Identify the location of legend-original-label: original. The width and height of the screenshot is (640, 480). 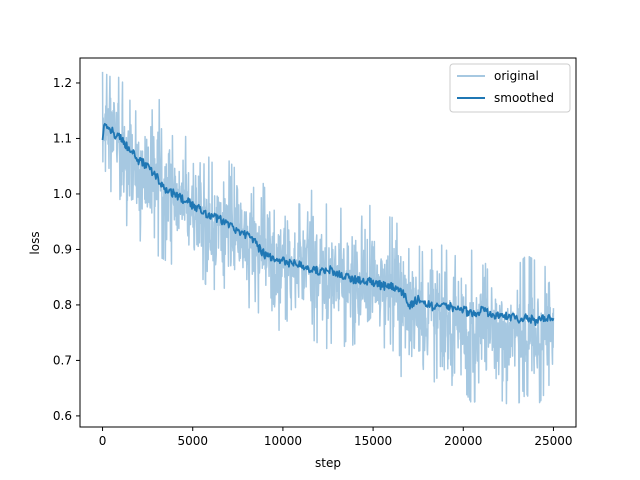
(516, 76).